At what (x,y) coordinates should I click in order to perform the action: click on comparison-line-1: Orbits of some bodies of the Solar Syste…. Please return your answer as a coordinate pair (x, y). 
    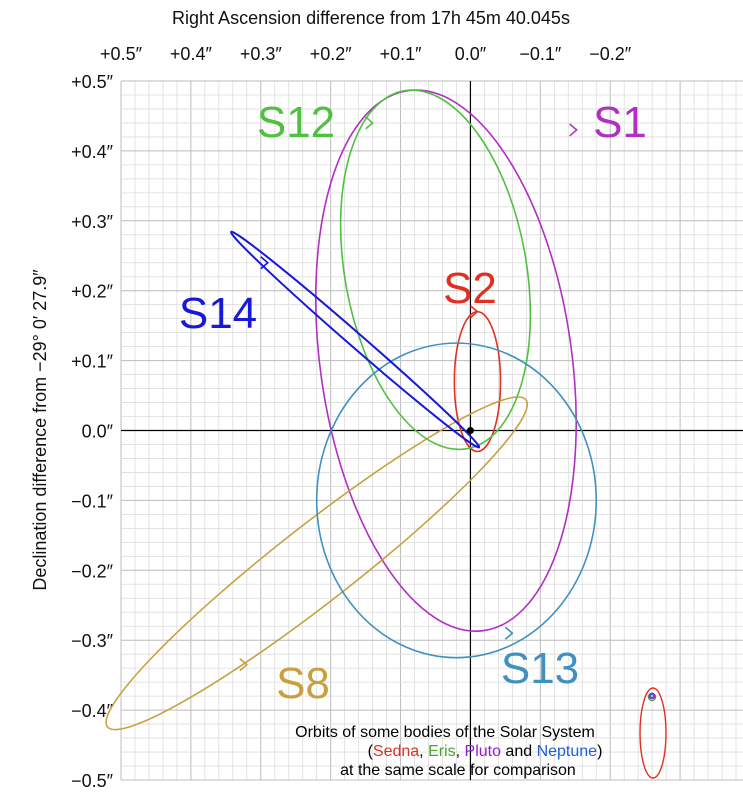
    Looking at the image, I should click on (445, 732).